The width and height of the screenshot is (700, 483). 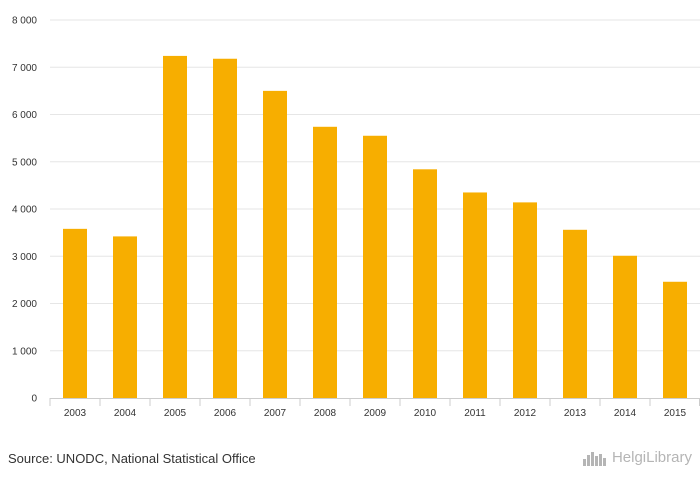 What do you see at coordinates (375, 413) in the screenshot?
I see `x-tick-label: 2009` at bounding box center [375, 413].